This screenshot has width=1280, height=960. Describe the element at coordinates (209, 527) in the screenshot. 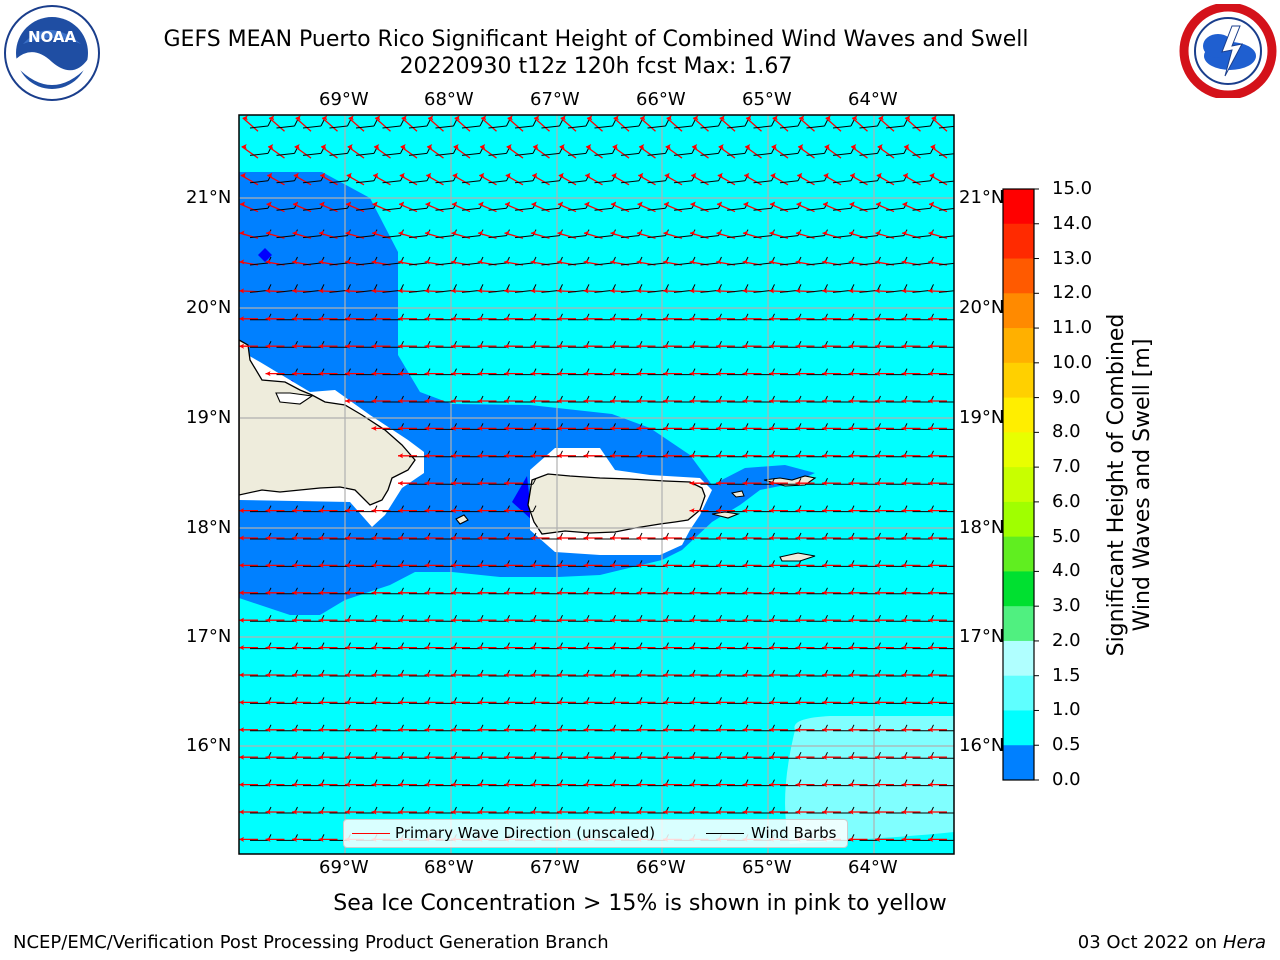

I see `lat-label-left-18n: 18°N` at that location.